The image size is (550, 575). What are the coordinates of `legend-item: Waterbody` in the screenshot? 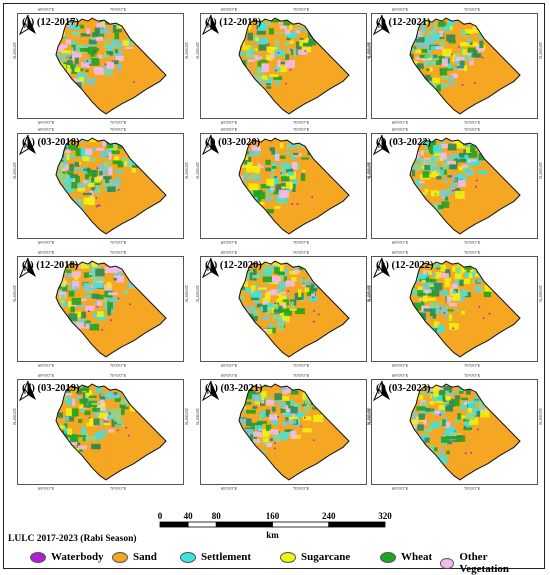 It's located at (67, 557).